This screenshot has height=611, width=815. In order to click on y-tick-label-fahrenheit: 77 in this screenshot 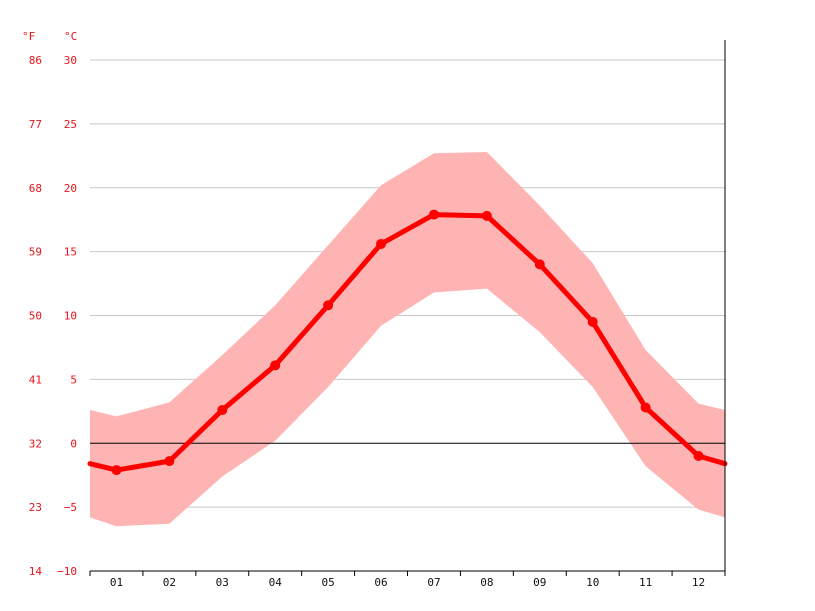, I will do `click(35, 124)`.